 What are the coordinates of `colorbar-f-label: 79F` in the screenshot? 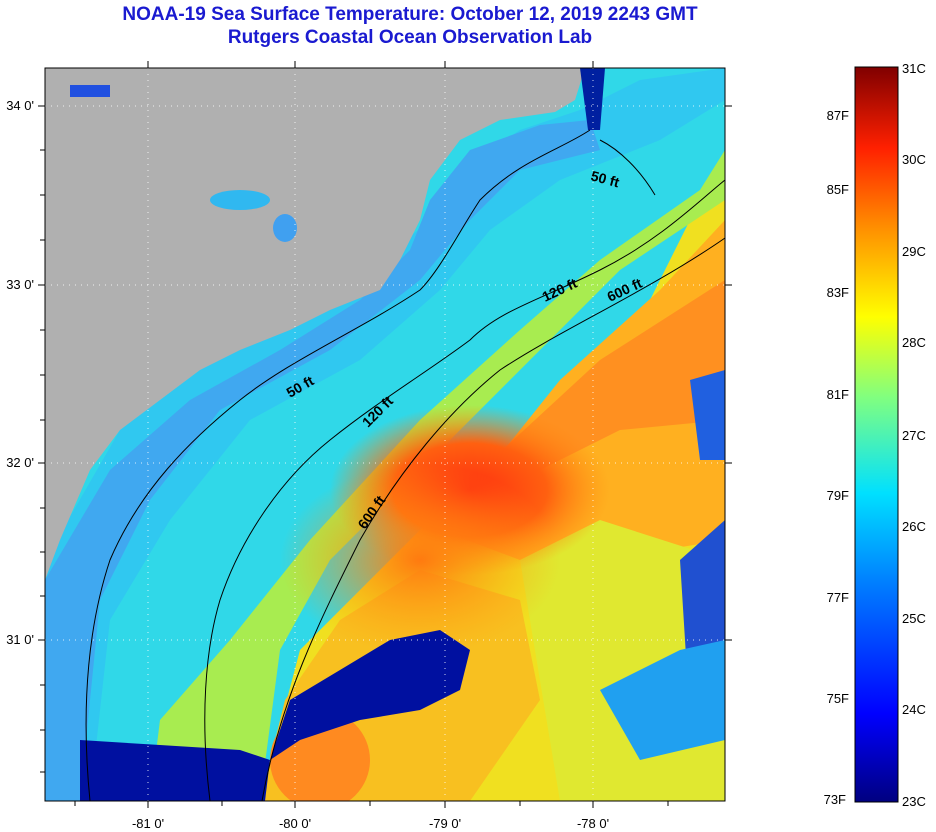 It's located at (838, 495).